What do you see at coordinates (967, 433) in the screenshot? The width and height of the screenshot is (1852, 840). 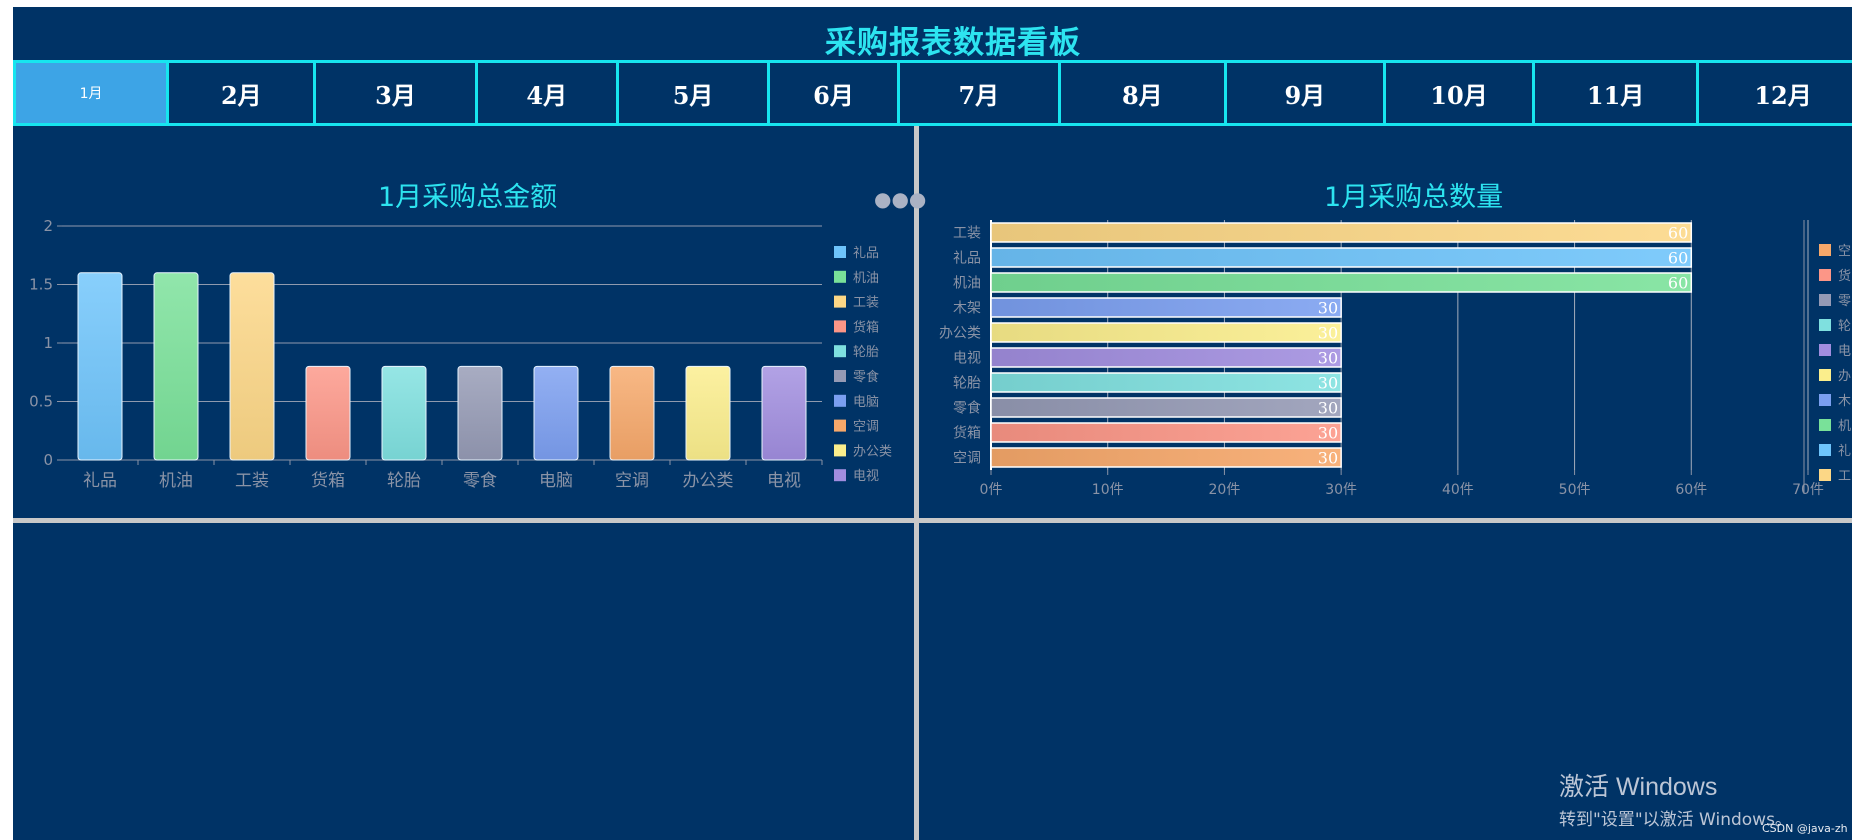 I see `y-tick-label: 货箱` at bounding box center [967, 433].